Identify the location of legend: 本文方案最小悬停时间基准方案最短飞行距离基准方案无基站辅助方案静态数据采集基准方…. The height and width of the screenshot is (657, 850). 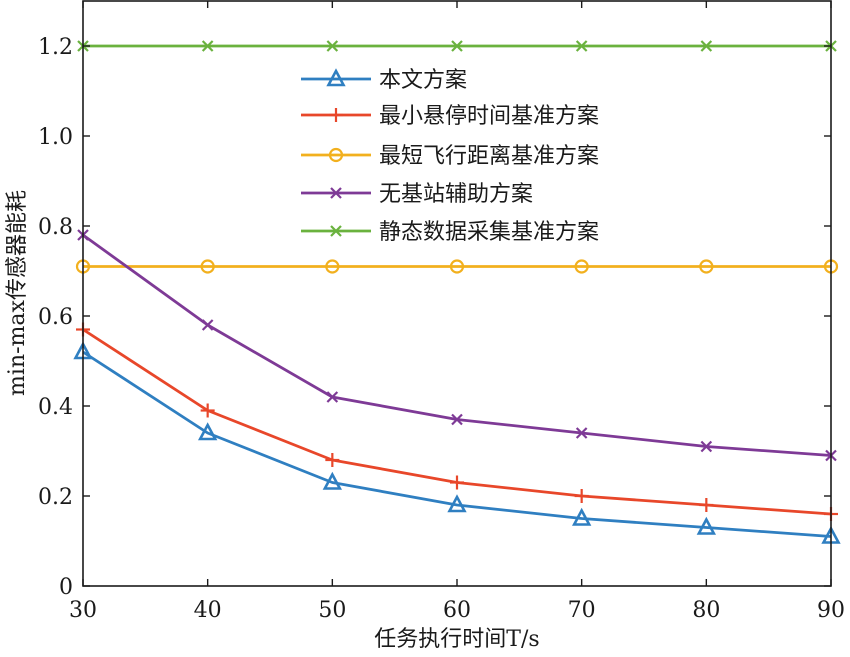
(485, 155).